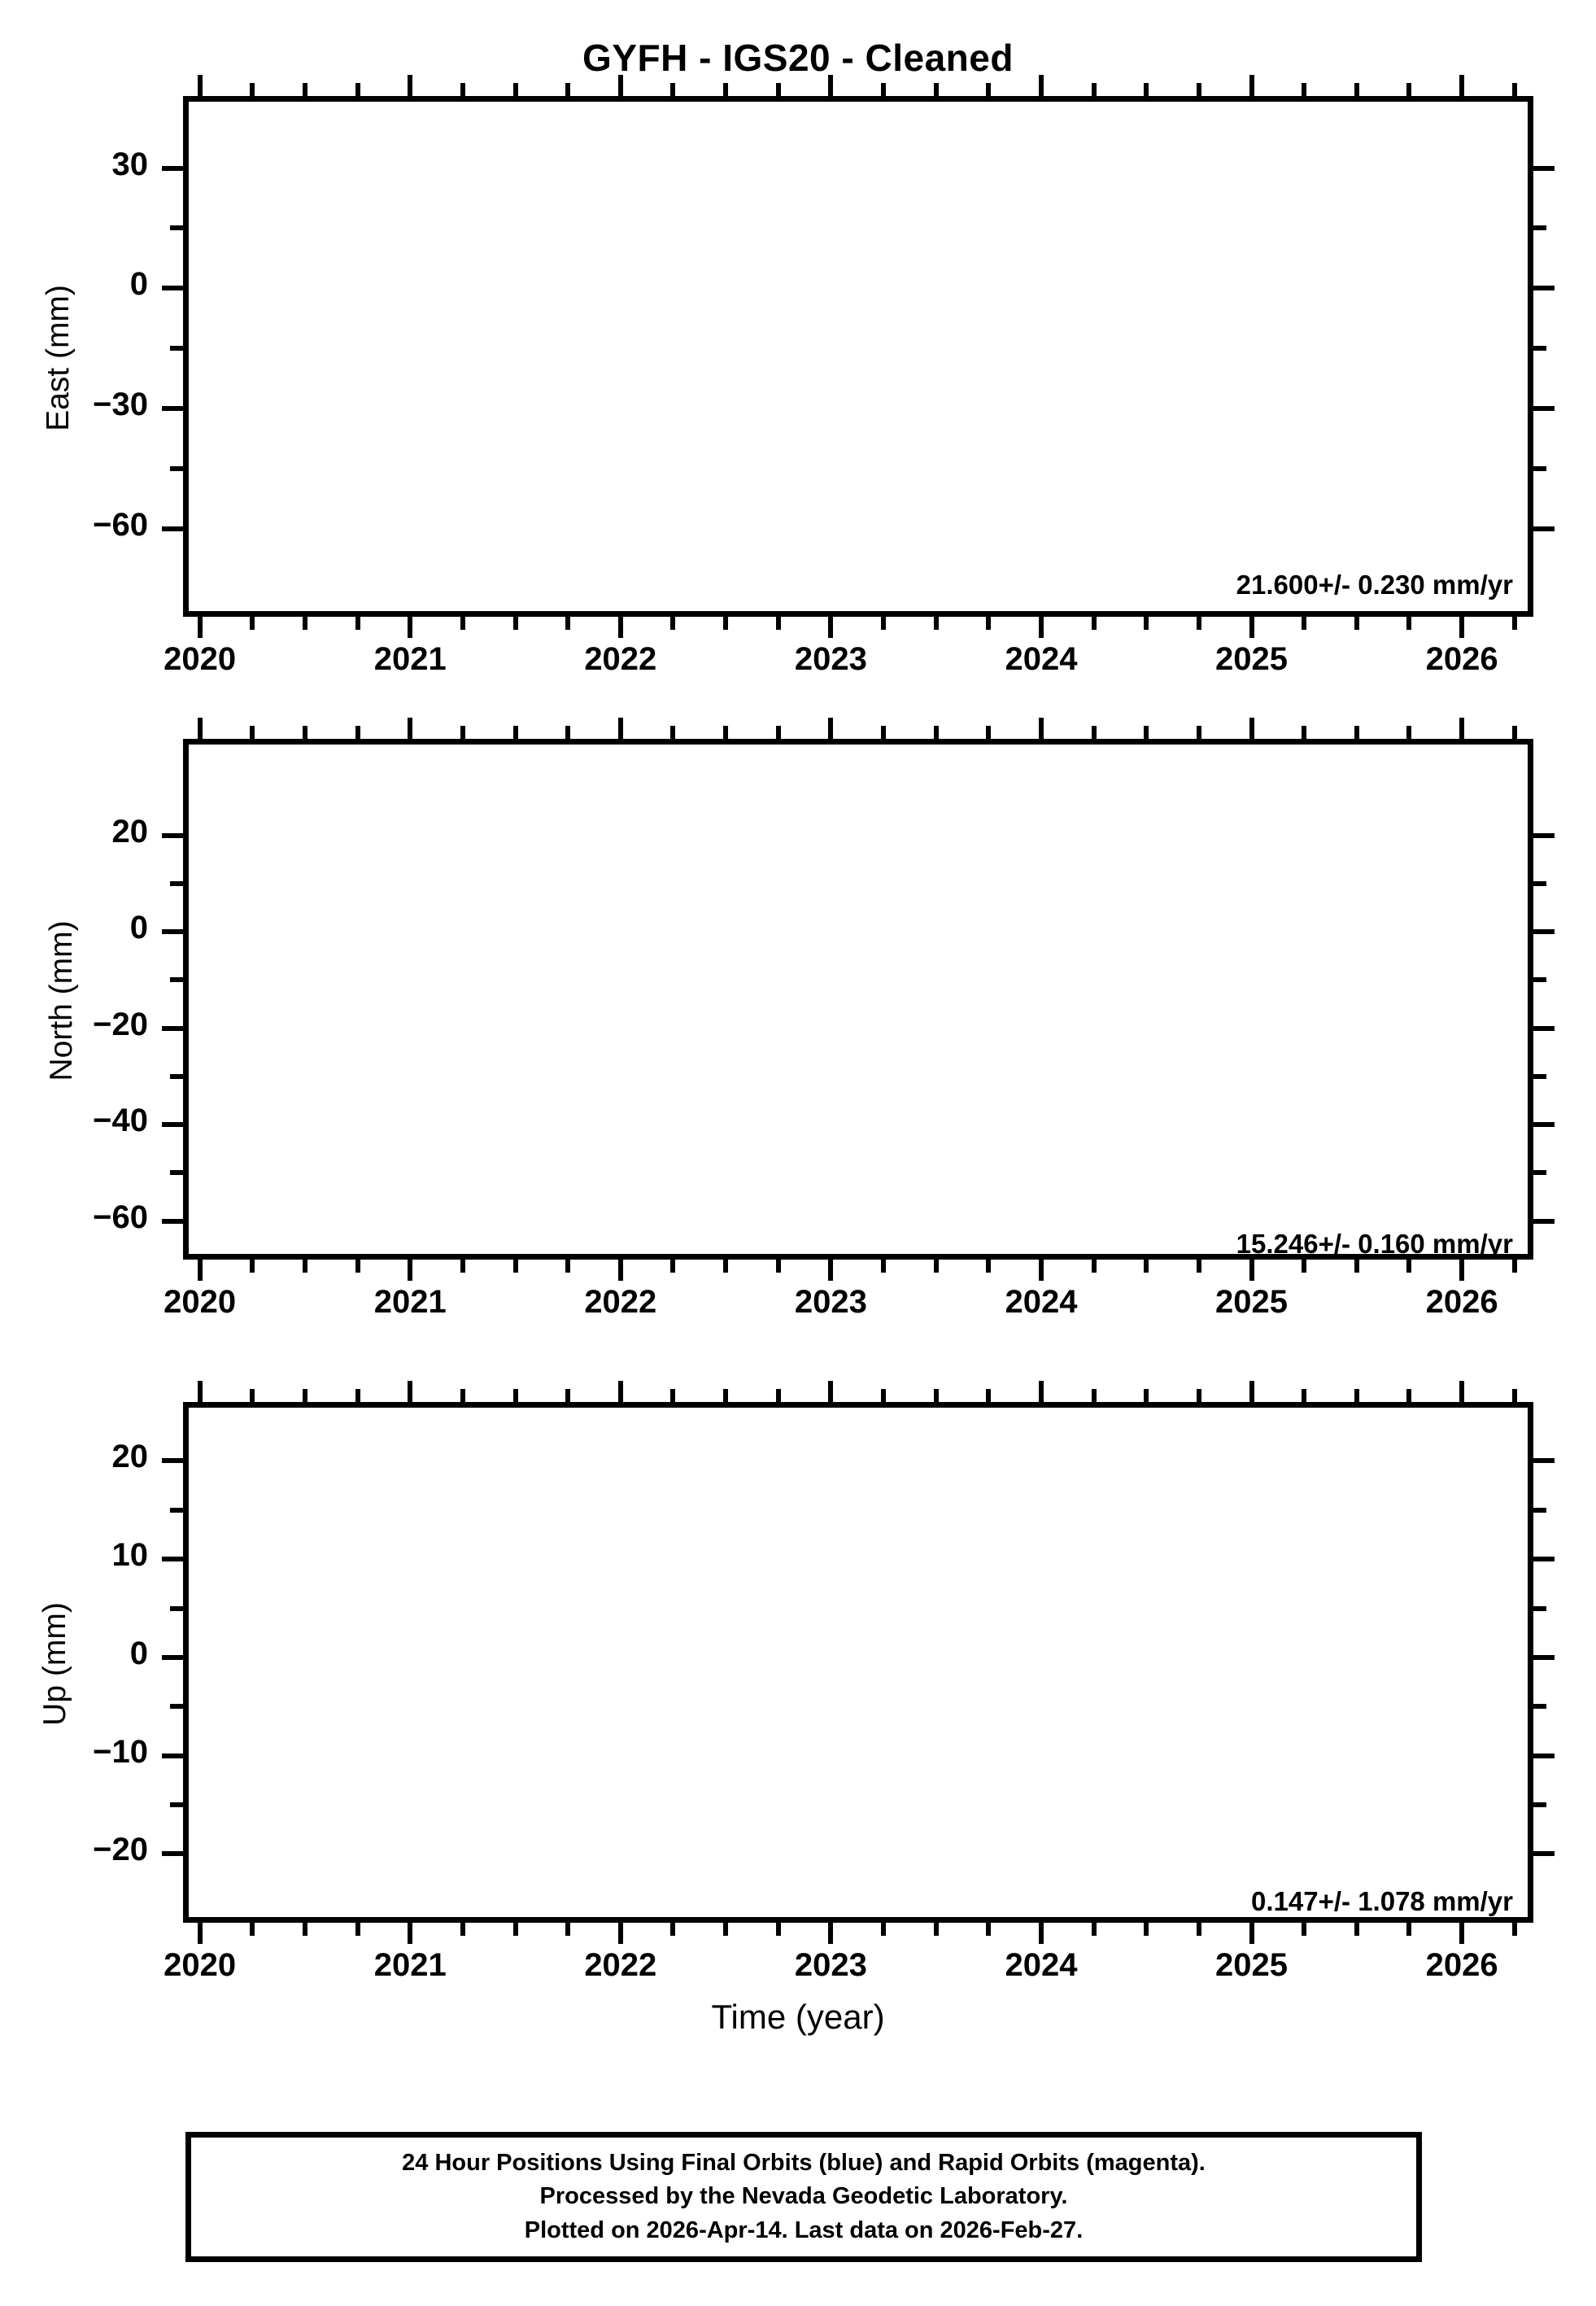 The height and width of the screenshot is (2306, 1596). What do you see at coordinates (130, 1457) in the screenshot?
I see `up-ytick-label: 20` at bounding box center [130, 1457].